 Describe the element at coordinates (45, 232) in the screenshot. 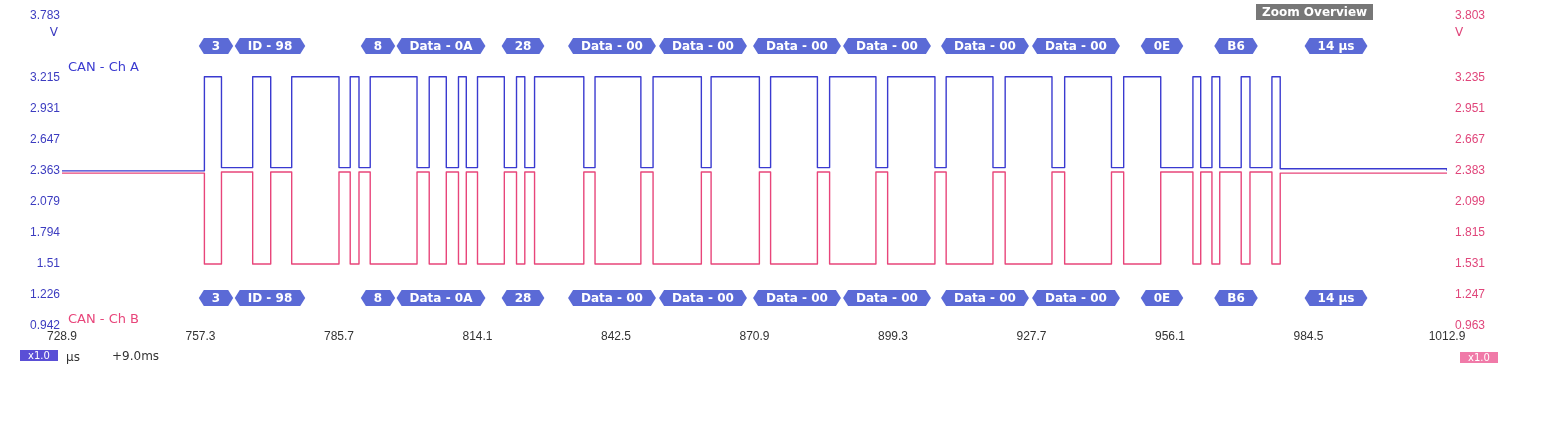

I see `y-tick-label: 1.794` at that location.